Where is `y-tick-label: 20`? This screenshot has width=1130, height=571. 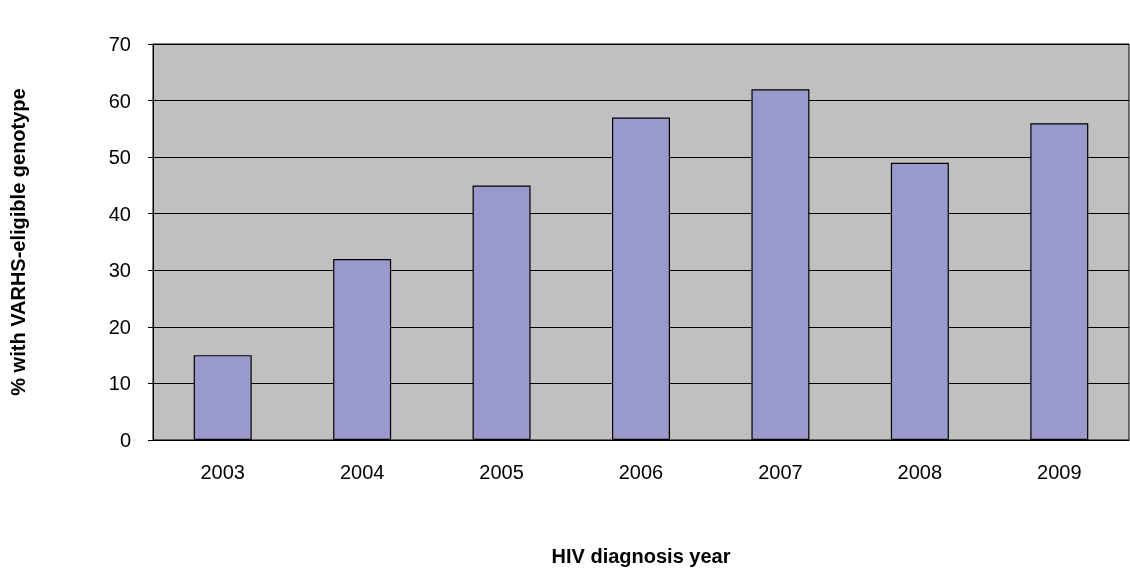 y-tick-label: 20 is located at coordinates (119, 326).